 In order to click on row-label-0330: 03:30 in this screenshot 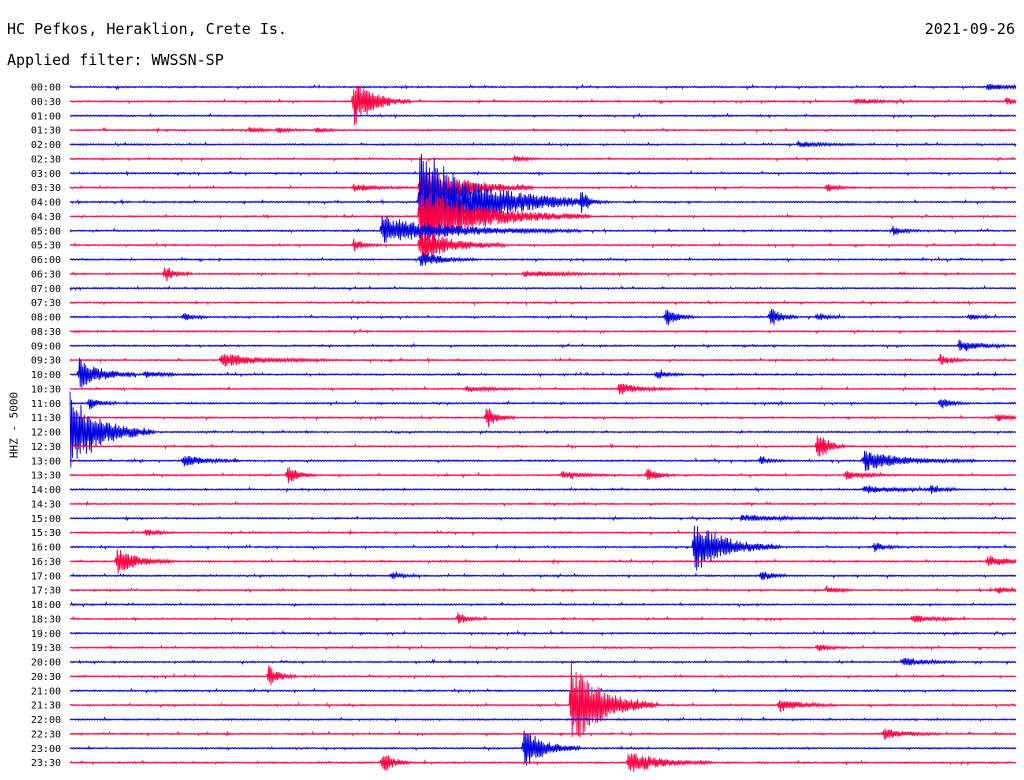, I will do `click(46, 188)`.